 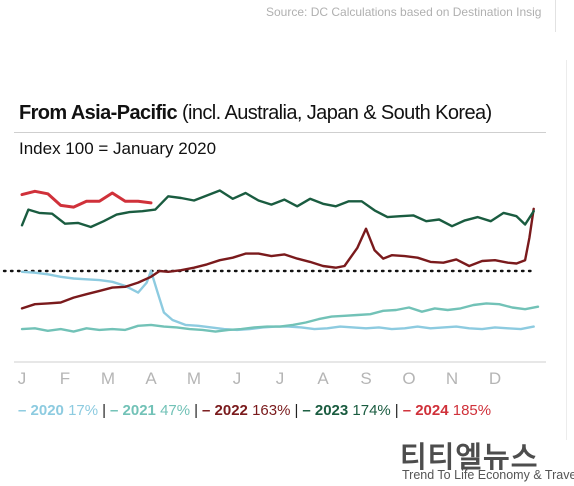 I want to click on x-tick-label: F, so click(x=65, y=378).